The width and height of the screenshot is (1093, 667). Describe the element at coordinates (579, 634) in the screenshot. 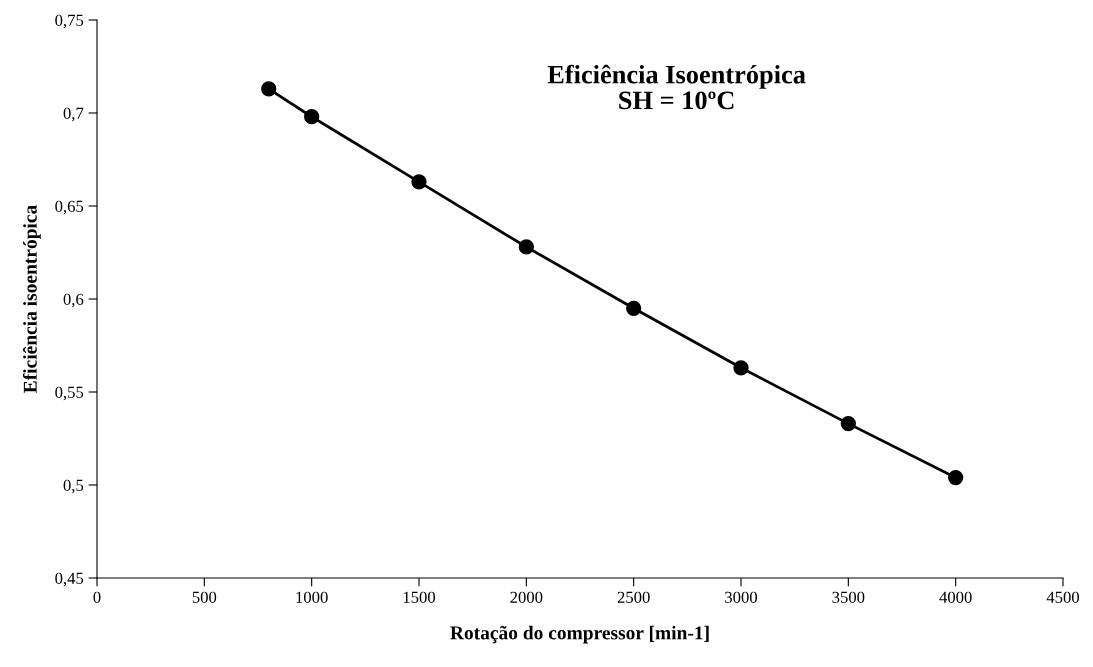

I see `x-axis-title: Rotação do compressor [min-1]` at that location.